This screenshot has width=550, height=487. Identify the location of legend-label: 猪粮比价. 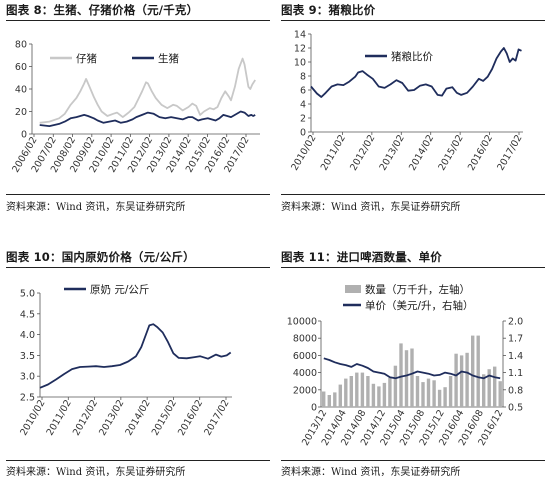
(412, 56).